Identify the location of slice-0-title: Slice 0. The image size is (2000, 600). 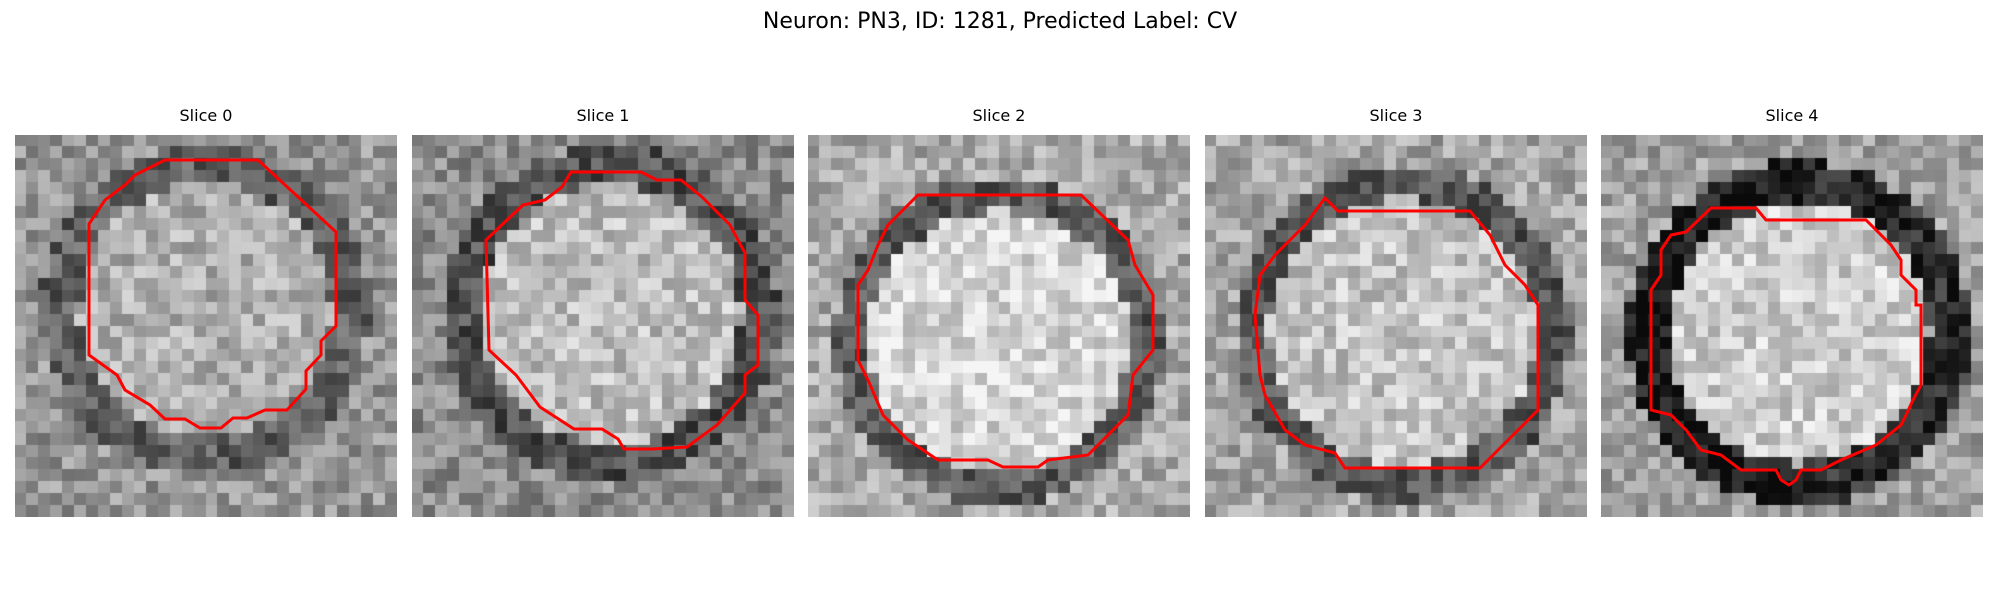
(206, 115).